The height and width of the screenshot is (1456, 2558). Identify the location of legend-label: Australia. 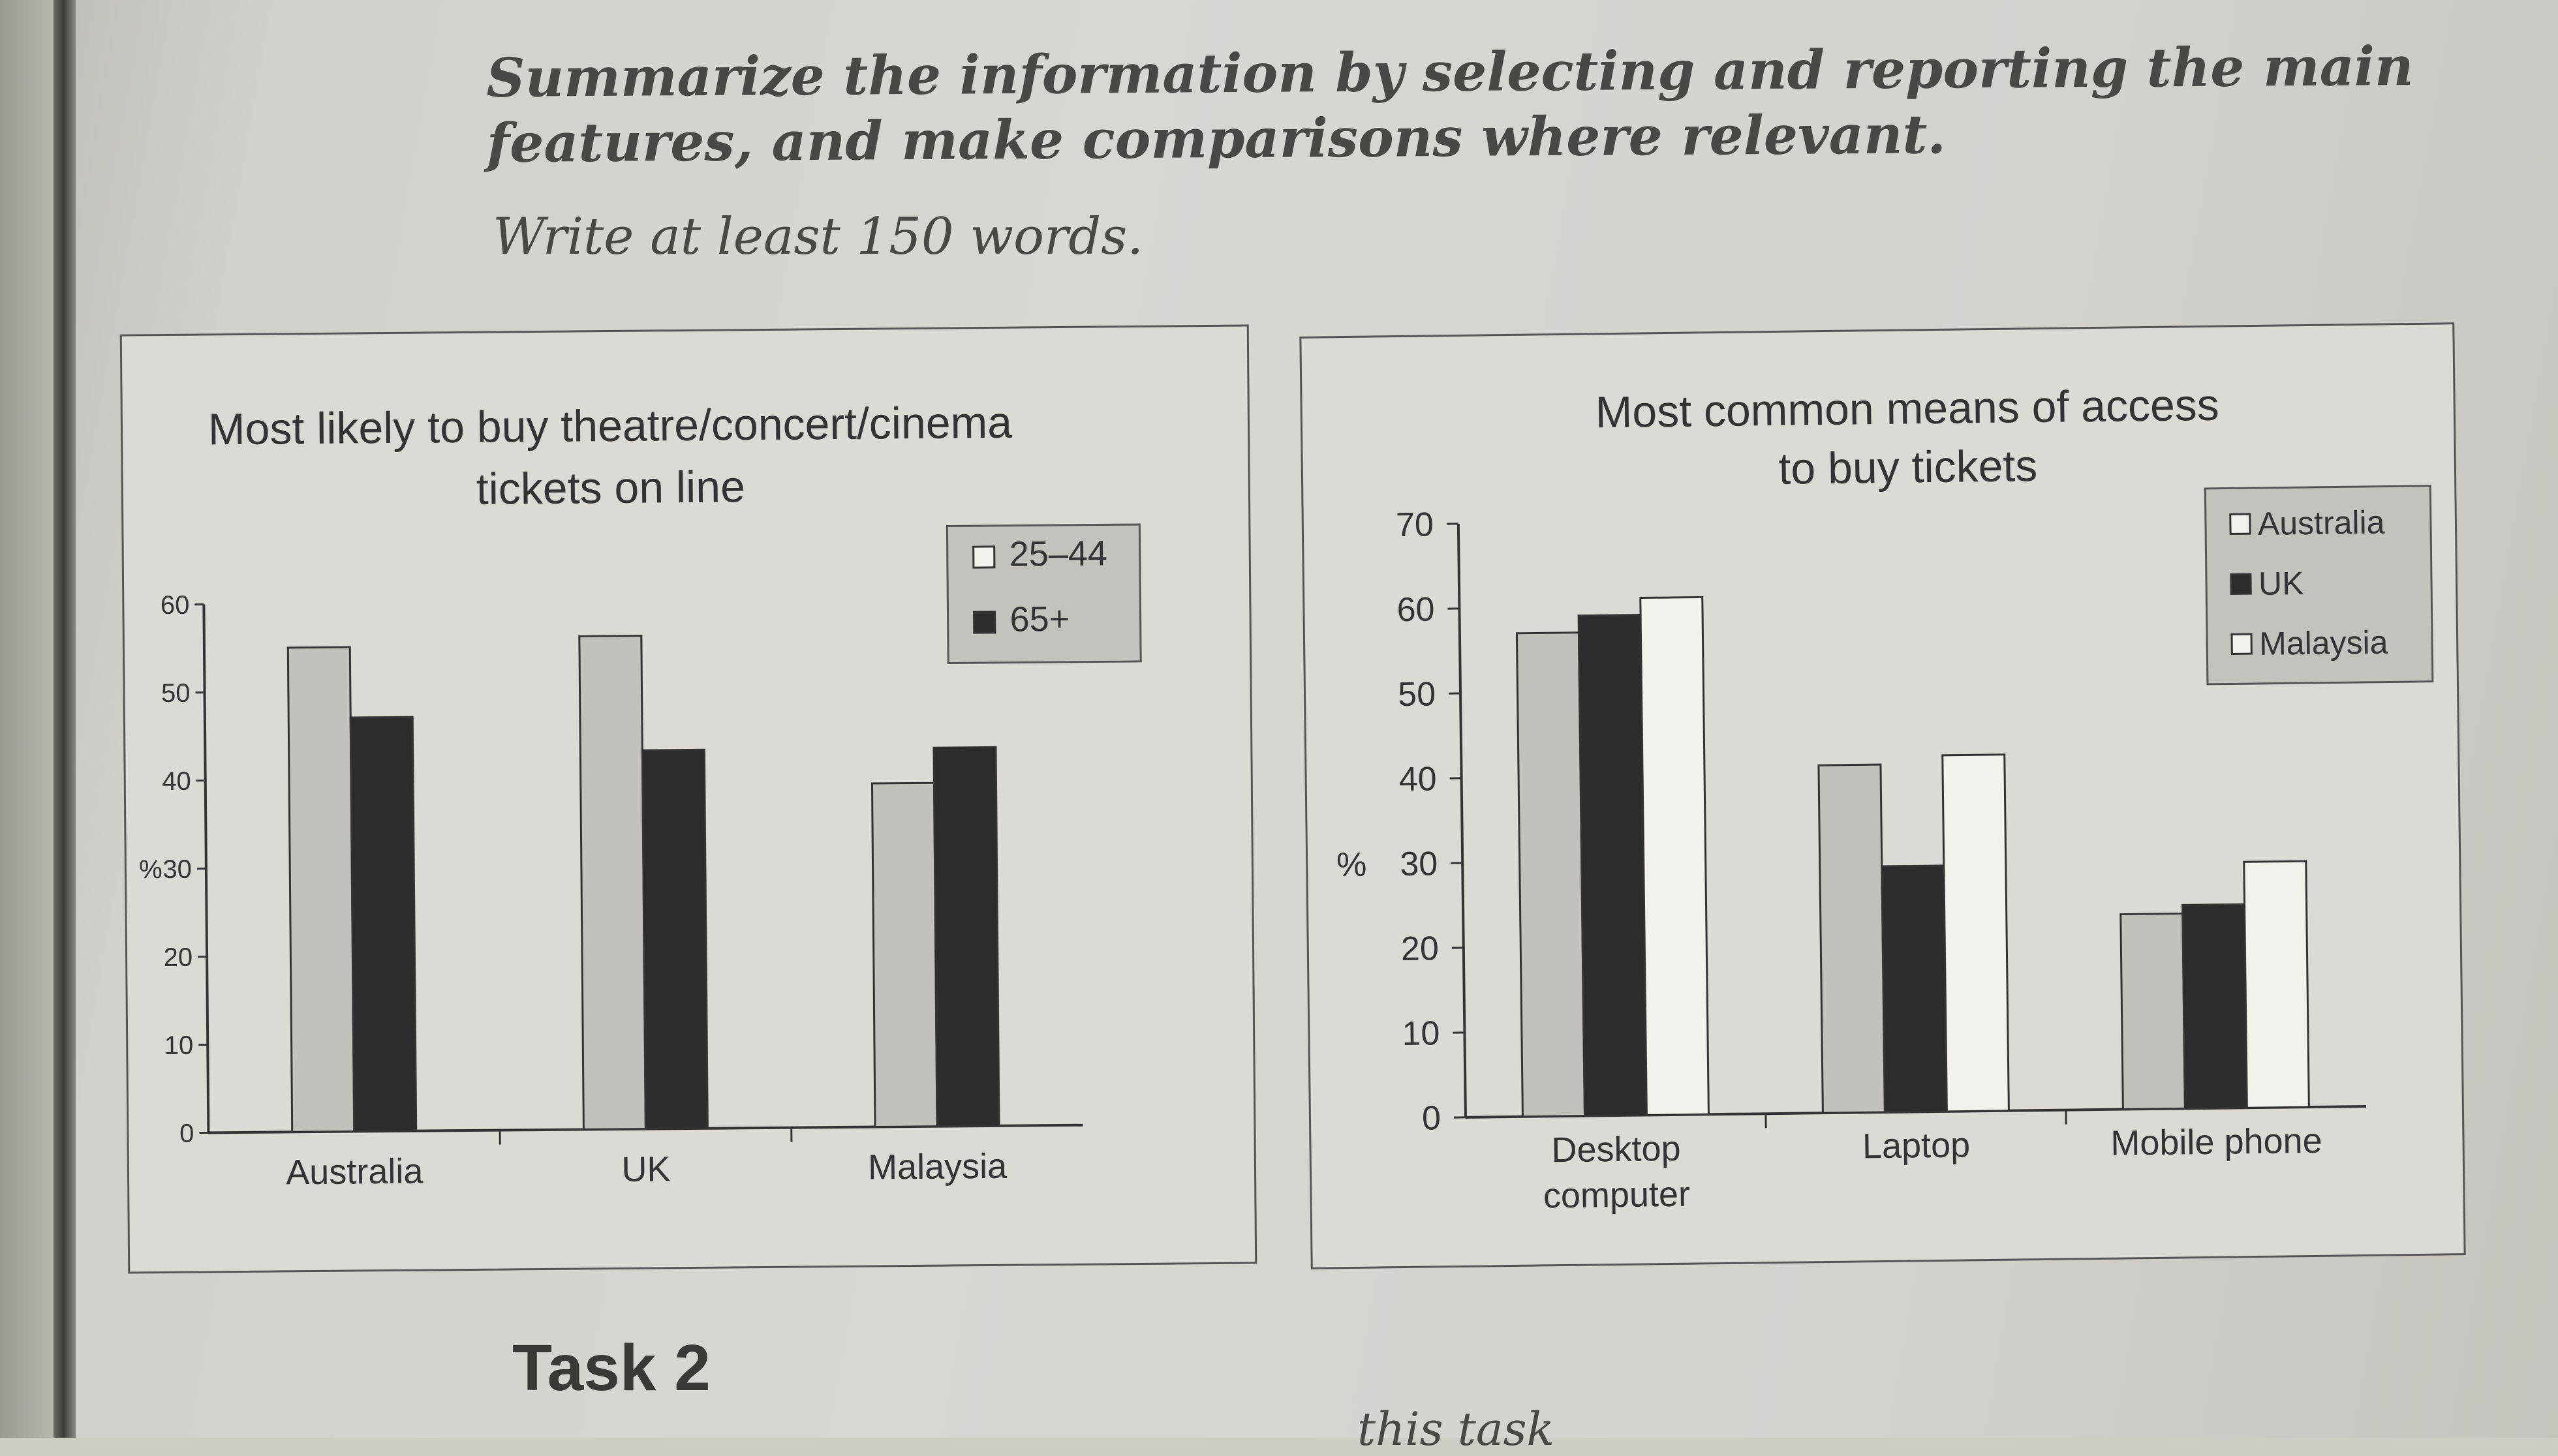
(2321, 523).